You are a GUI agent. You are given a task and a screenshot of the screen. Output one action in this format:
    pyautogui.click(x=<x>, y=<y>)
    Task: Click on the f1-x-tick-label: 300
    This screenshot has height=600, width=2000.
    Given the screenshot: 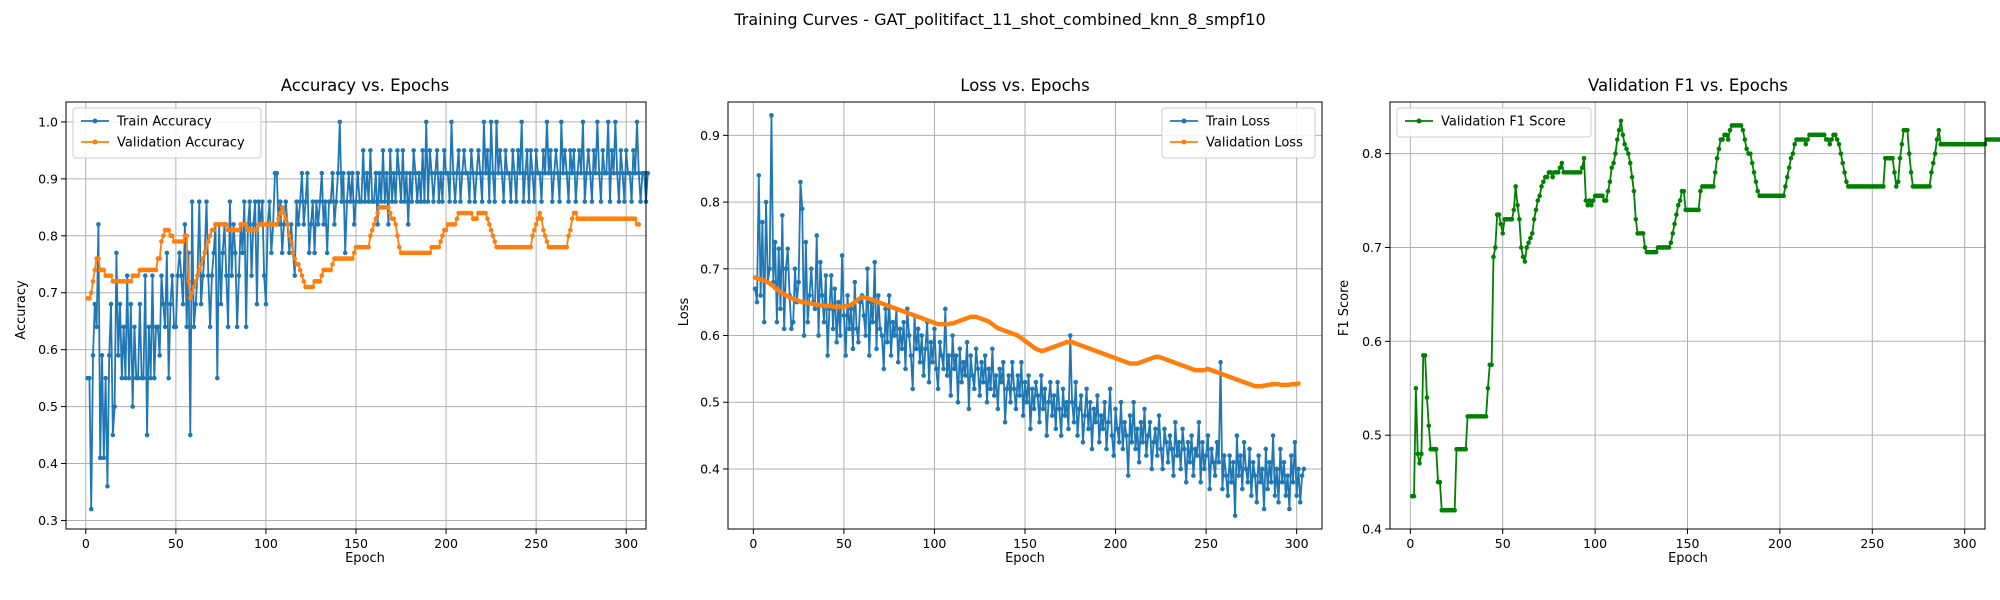 What is the action you would take?
    pyautogui.click(x=1965, y=543)
    